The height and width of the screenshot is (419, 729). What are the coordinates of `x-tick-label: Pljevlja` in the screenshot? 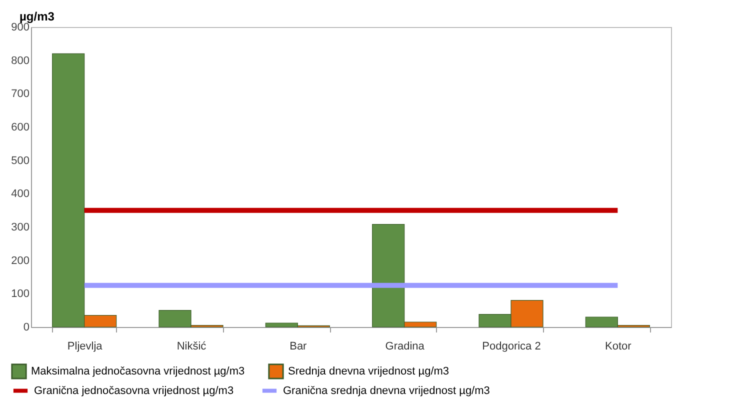 It's located at (85, 346).